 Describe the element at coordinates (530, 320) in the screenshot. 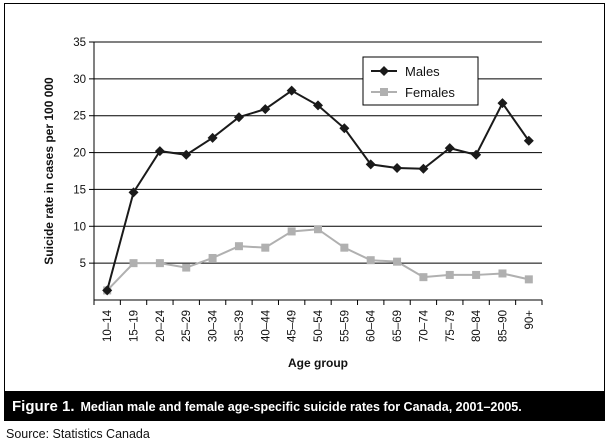

I see `x-tick-label: 90+` at that location.